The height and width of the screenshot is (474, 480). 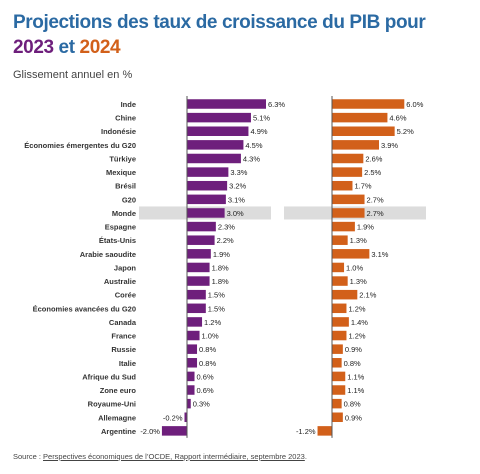 What do you see at coordinates (128, 104) in the screenshot?
I see `category-label-0: Inde` at bounding box center [128, 104].